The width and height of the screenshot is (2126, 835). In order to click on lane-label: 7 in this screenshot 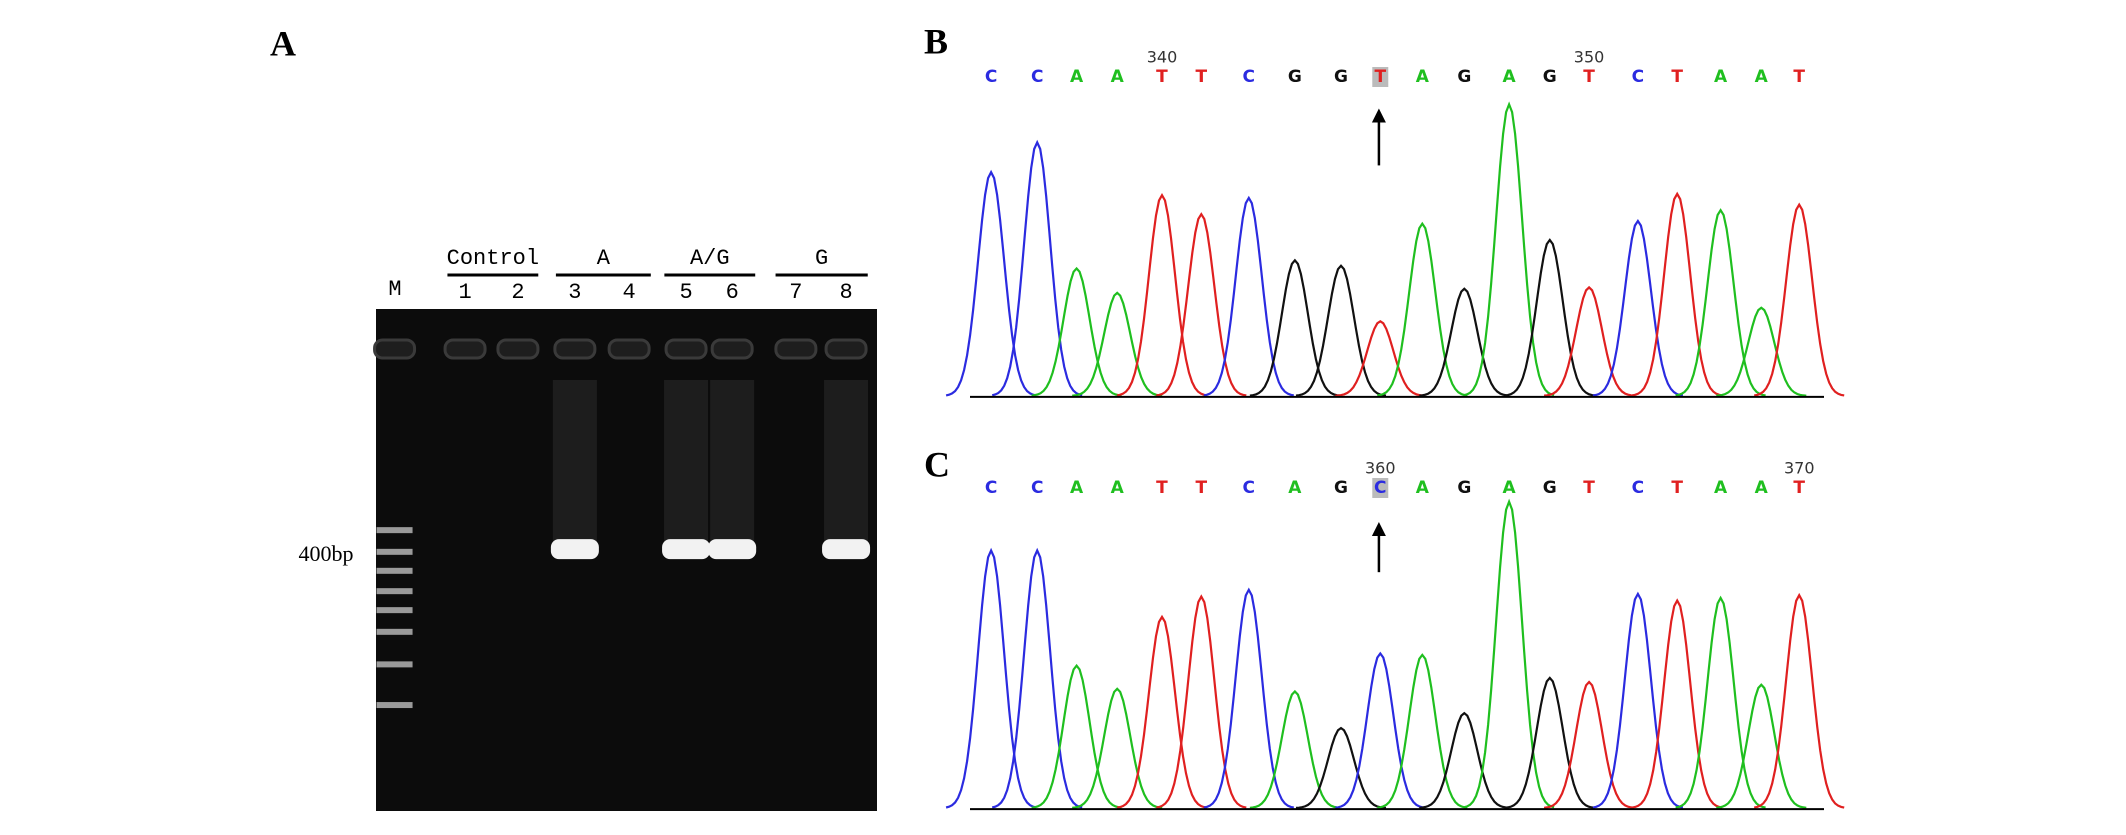, I will do `click(795, 292)`.